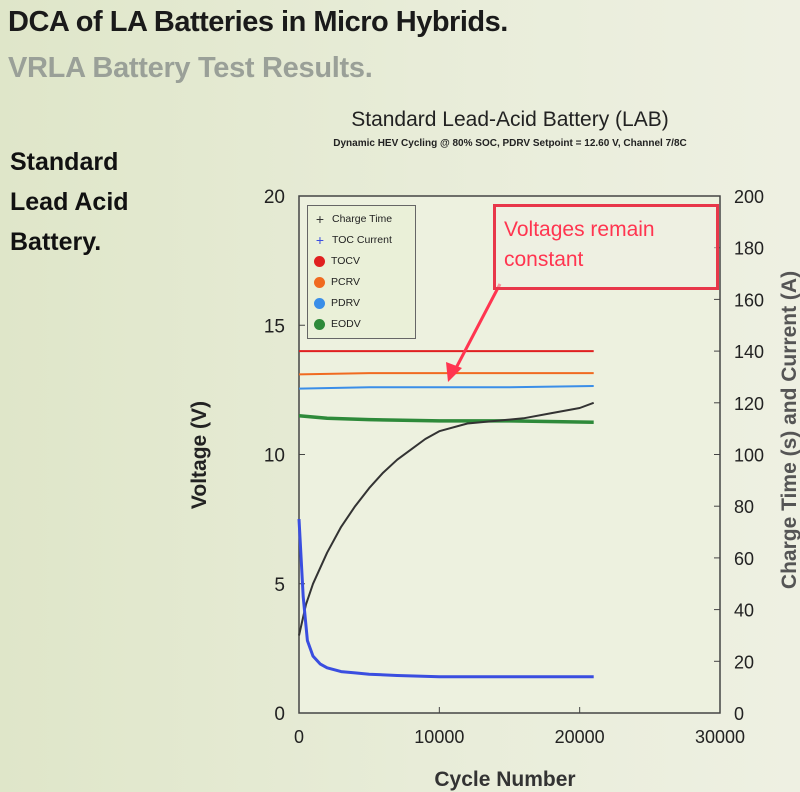 This screenshot has height=792, width=800. I want to click on y2-axis-label: Charge Time (s) and Current (A), so click(789, 430).